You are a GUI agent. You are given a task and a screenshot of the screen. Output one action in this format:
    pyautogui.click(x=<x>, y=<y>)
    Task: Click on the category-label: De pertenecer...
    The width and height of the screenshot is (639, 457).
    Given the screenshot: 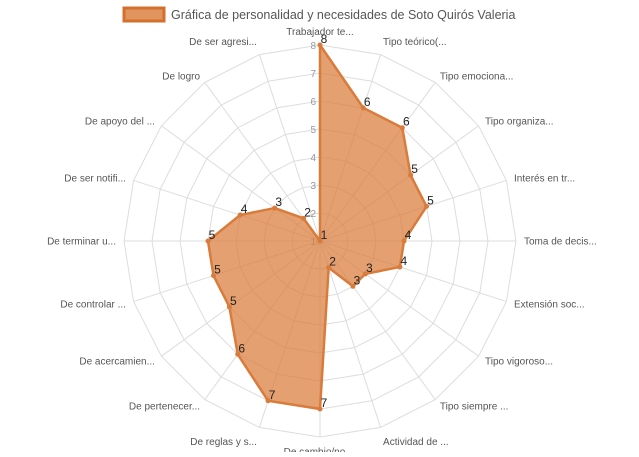 What is the action you would take?
    pyautogui.click(x=164, y=407)
    